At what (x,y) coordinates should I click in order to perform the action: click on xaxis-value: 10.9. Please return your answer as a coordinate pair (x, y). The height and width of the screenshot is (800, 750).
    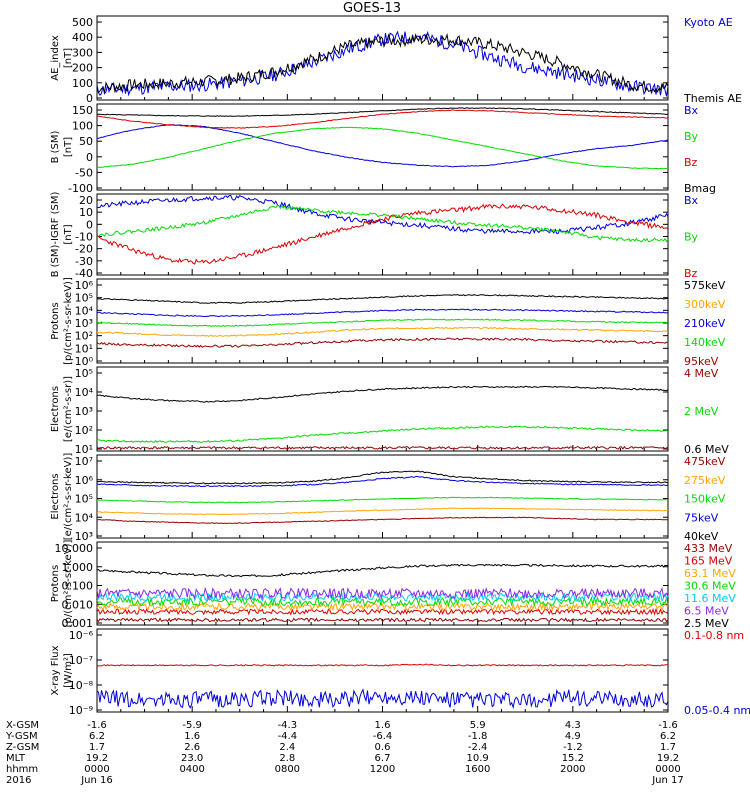
    Looking at the image, I should click on (478, 758).